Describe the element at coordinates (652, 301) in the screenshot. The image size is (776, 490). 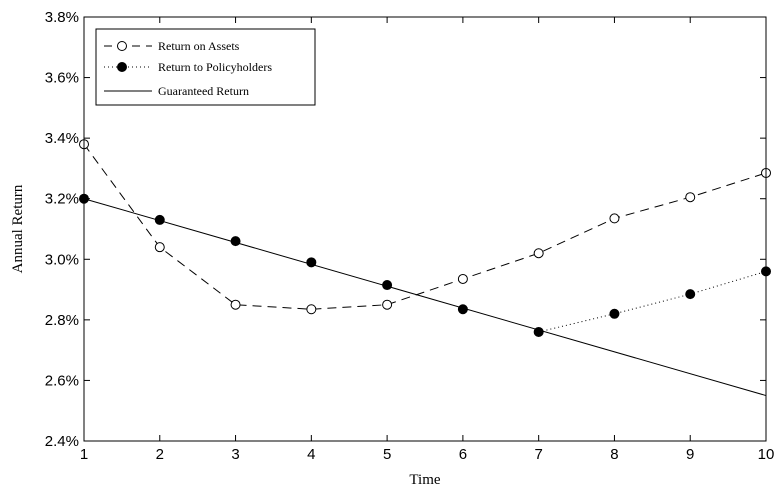
I see `series-line-return-to-policyholders` at that location.